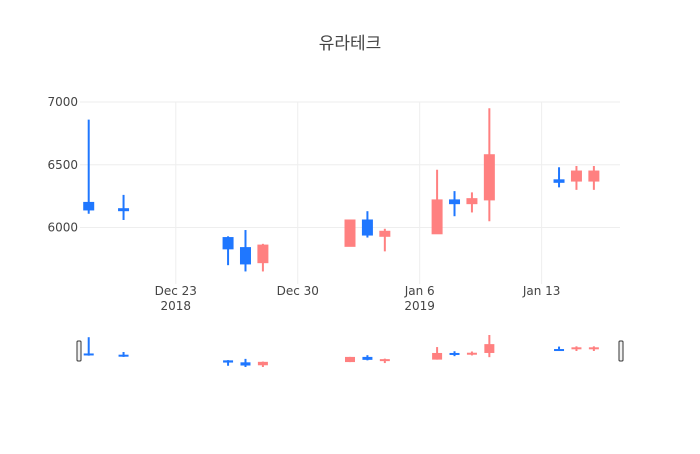  I want to click on x-tick-year-label: 2018, so click(176, 306).